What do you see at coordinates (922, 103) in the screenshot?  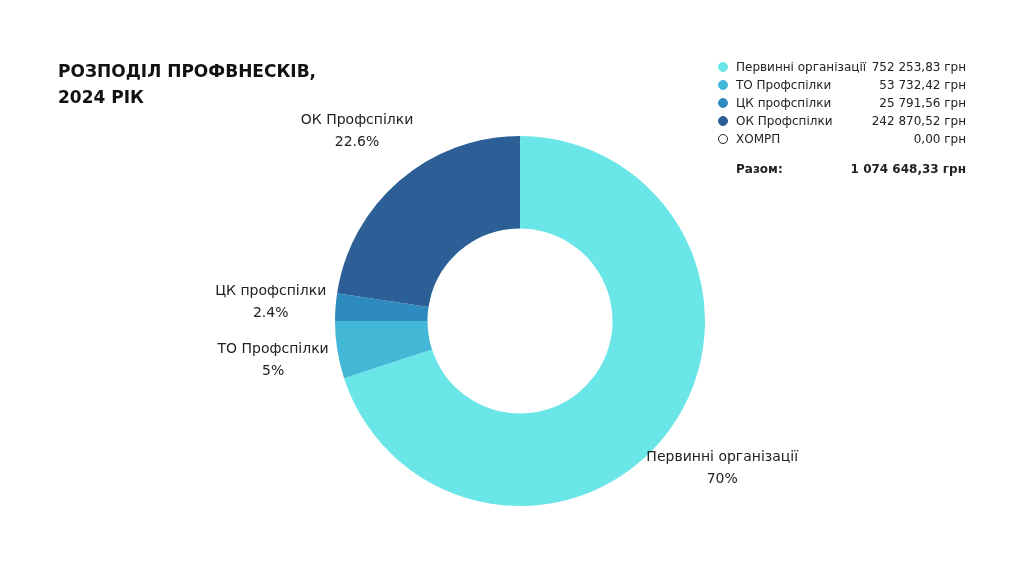 I see `text: 25 791,56 грн` at bounding box center [922, 103].